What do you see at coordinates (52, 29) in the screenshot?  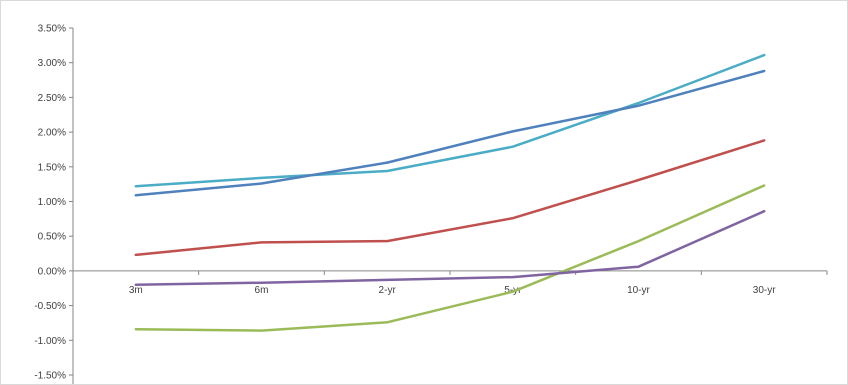 I see `y-tick-label: 3.50%` at bounding box center [52, 29].